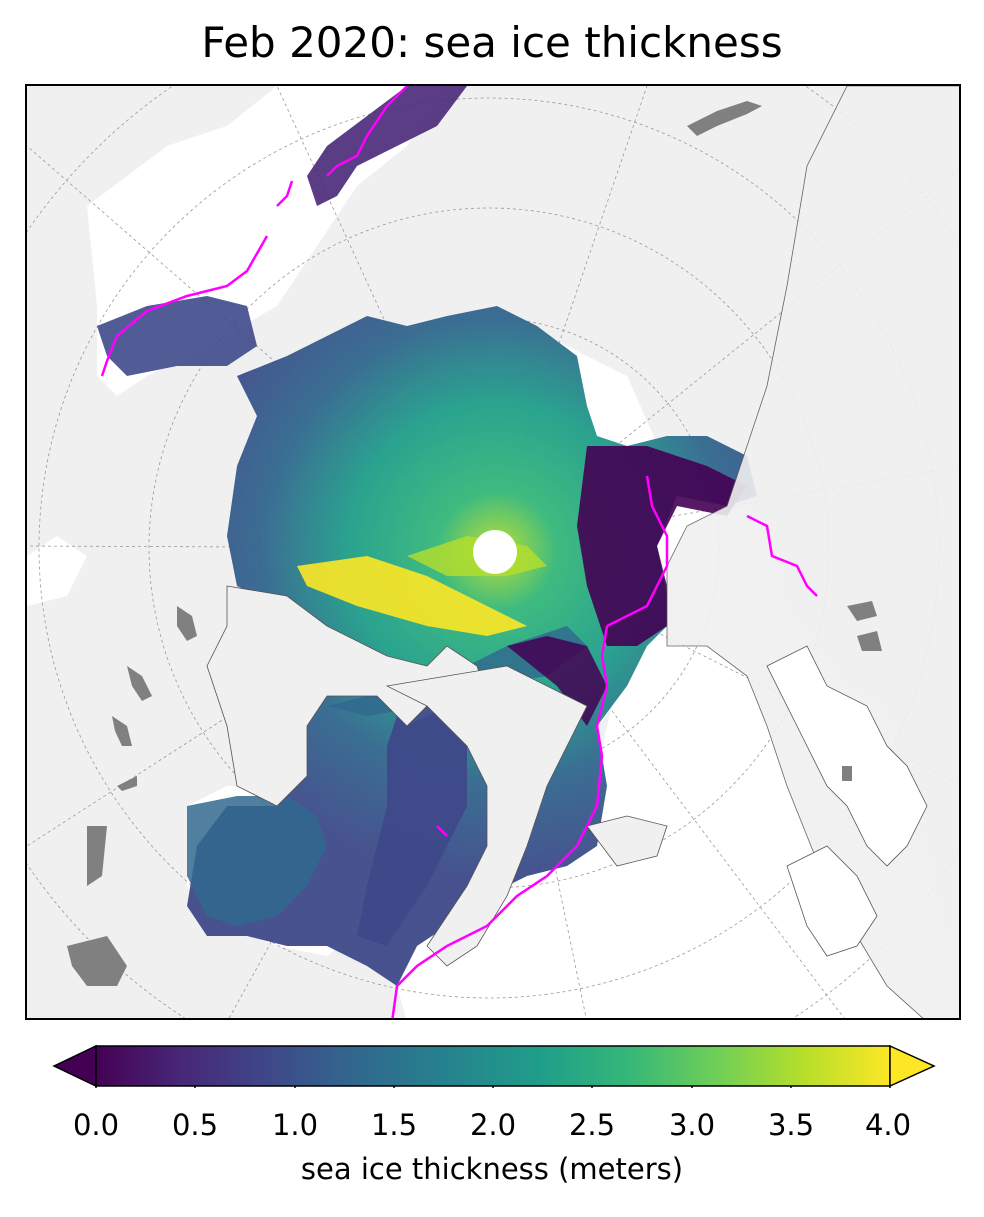 Image resolution: width=984 pixels, height=1217 pixels. I want to click on pole-hole, so click(495, 552).